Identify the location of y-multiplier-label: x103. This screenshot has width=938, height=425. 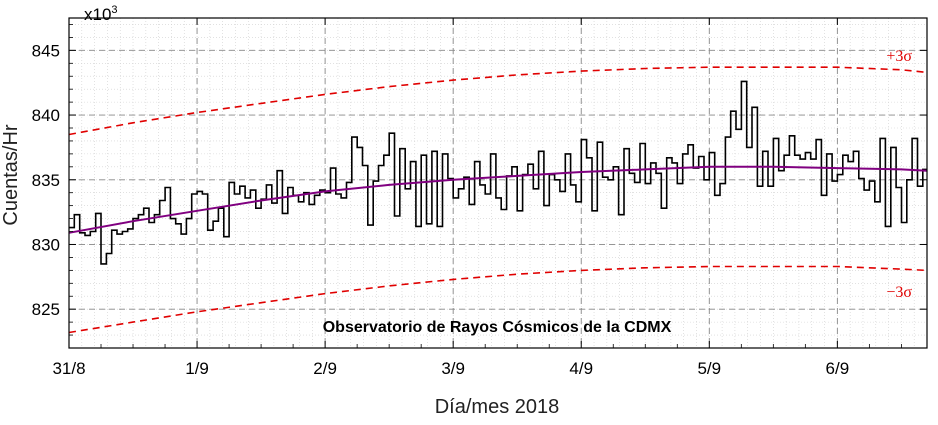
(101, 14).